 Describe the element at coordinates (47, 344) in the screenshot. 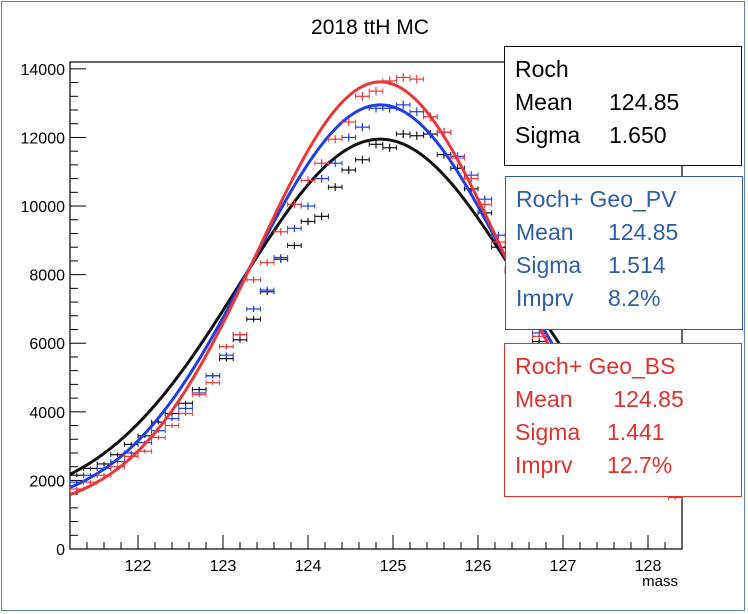

I see `y-tick-label: 6000` at that location.